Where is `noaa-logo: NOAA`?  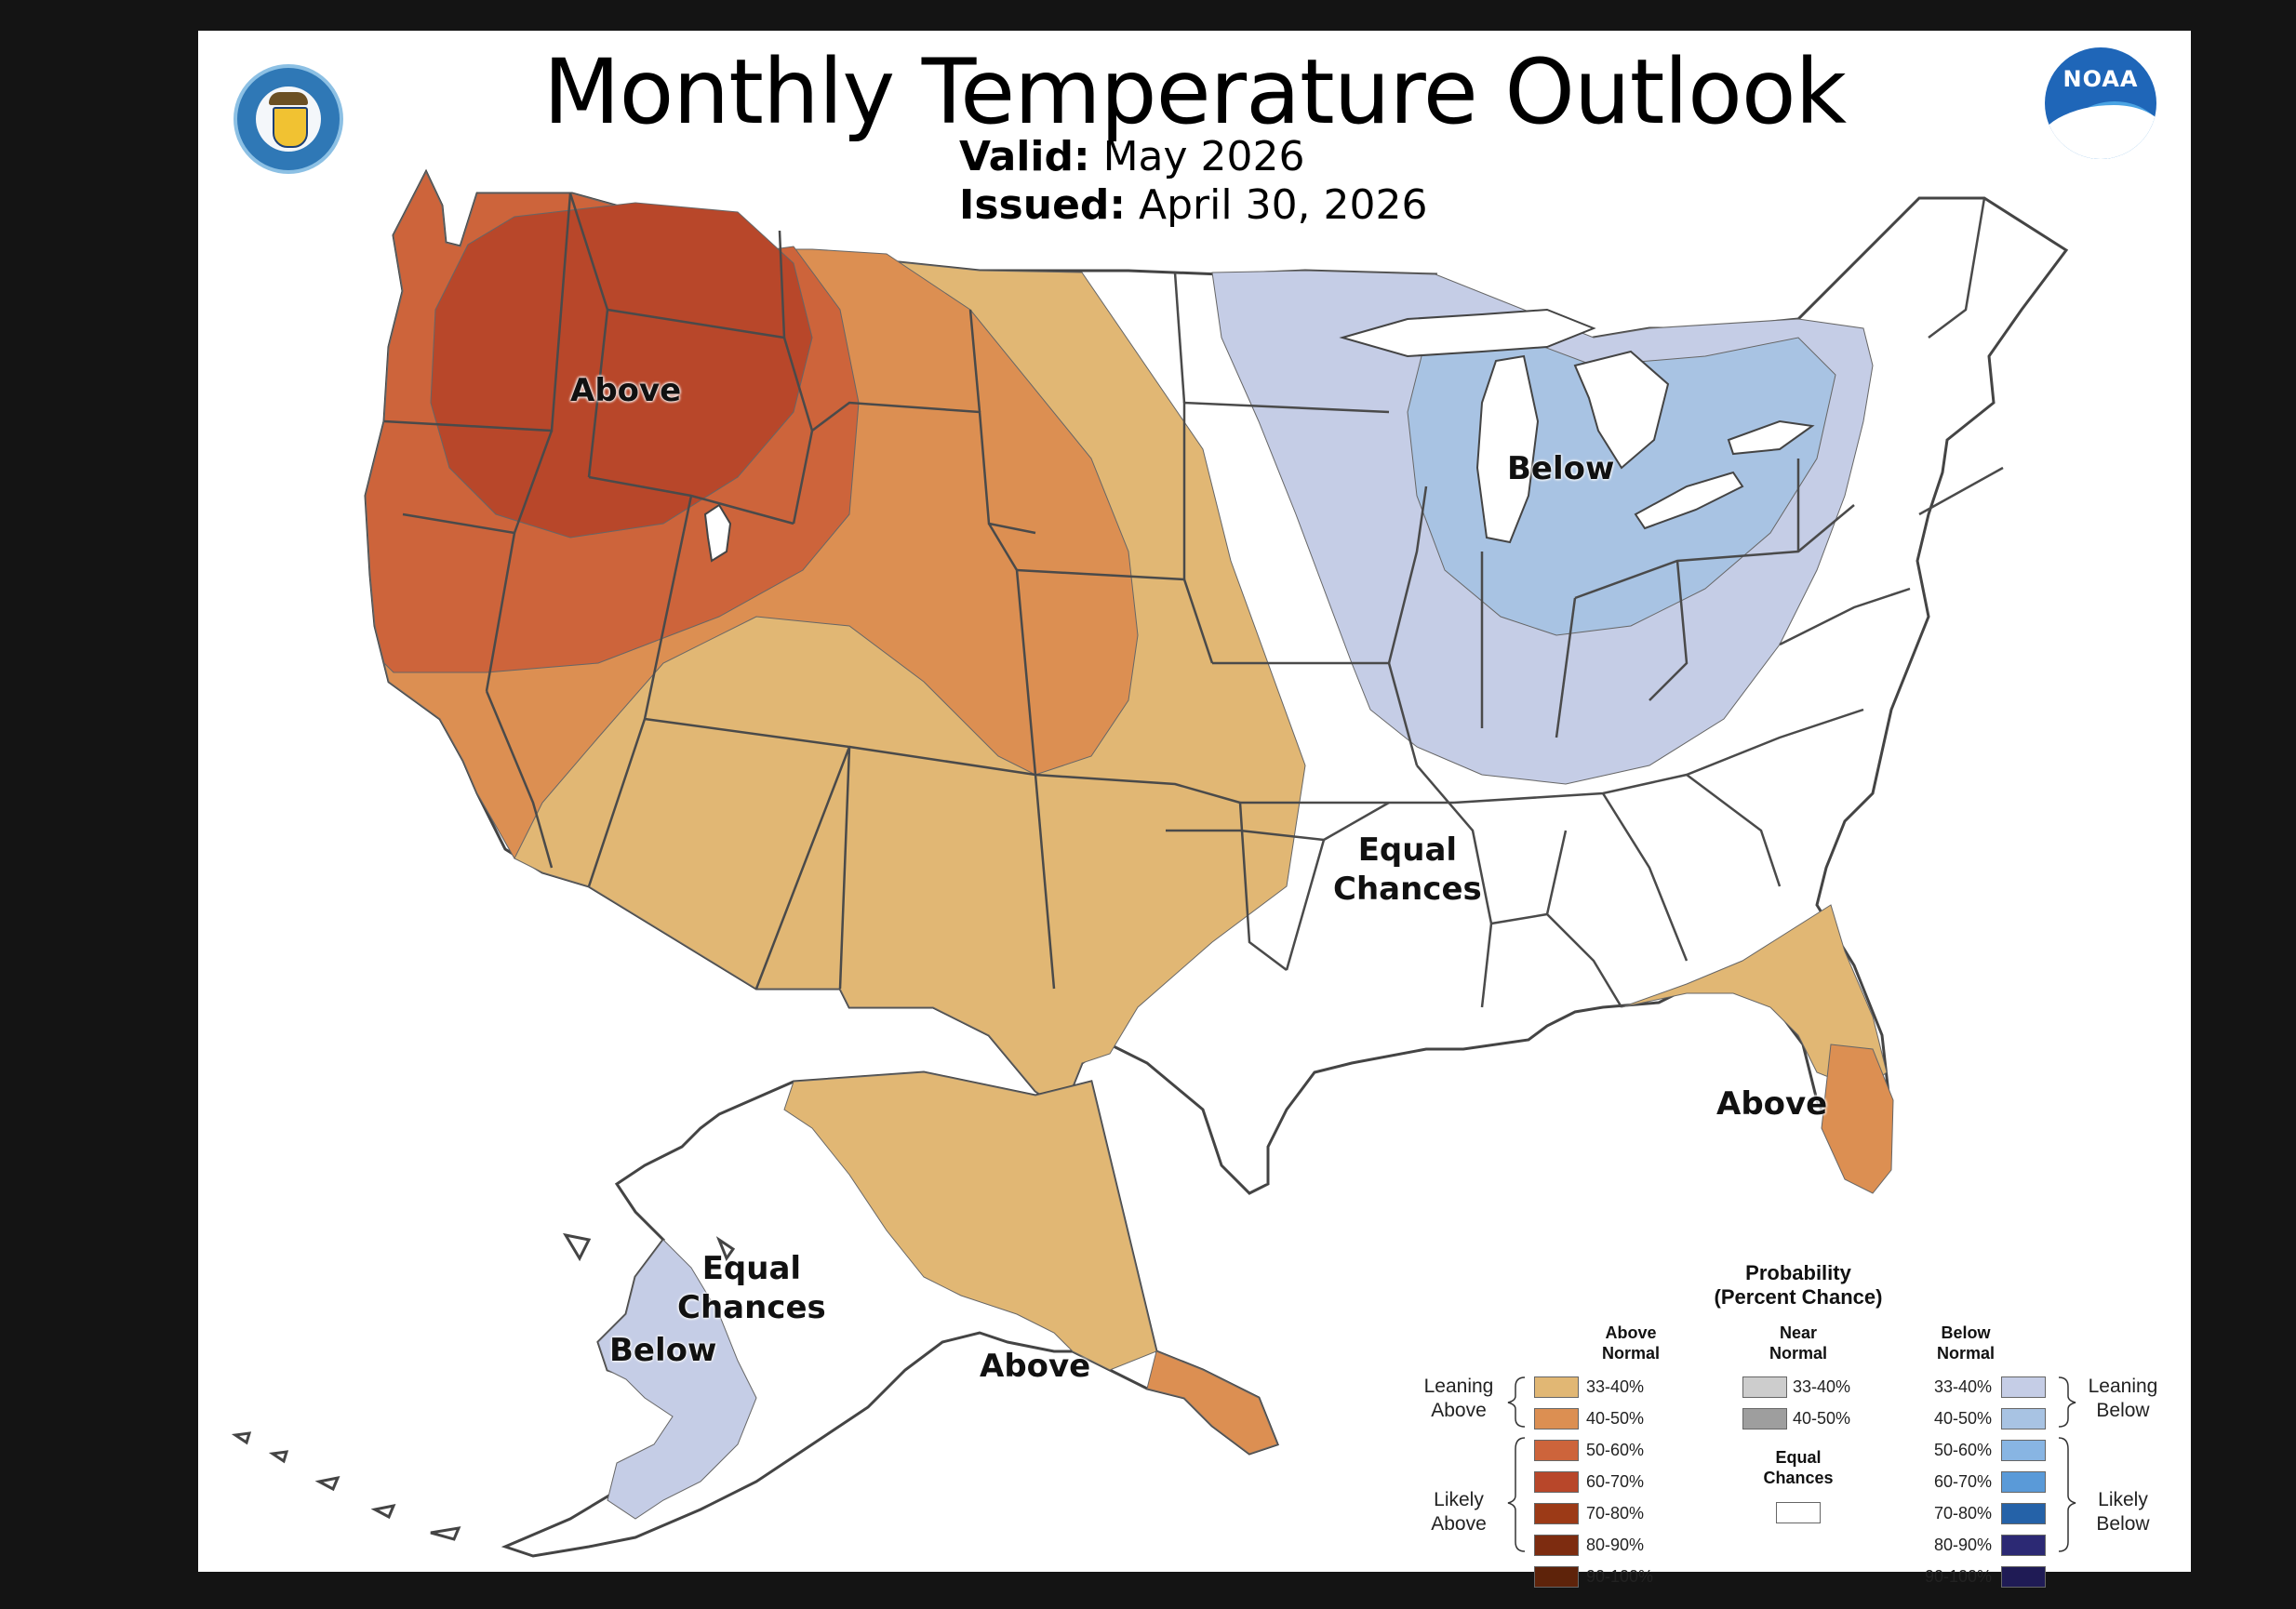 noaa-logo: NOAA is located at coordinates (2100, 103).